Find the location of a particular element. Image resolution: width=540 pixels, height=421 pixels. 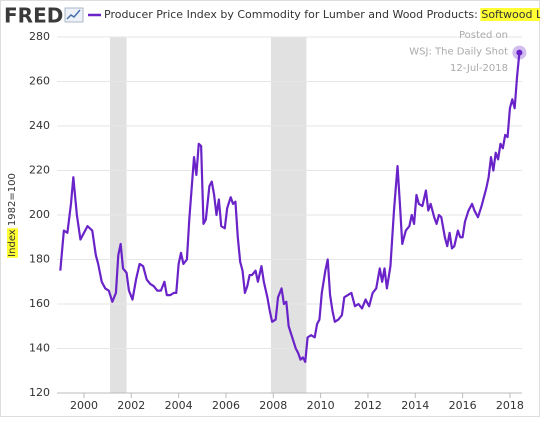

y-tick-label: 240 is located at coordinates (39, 125).